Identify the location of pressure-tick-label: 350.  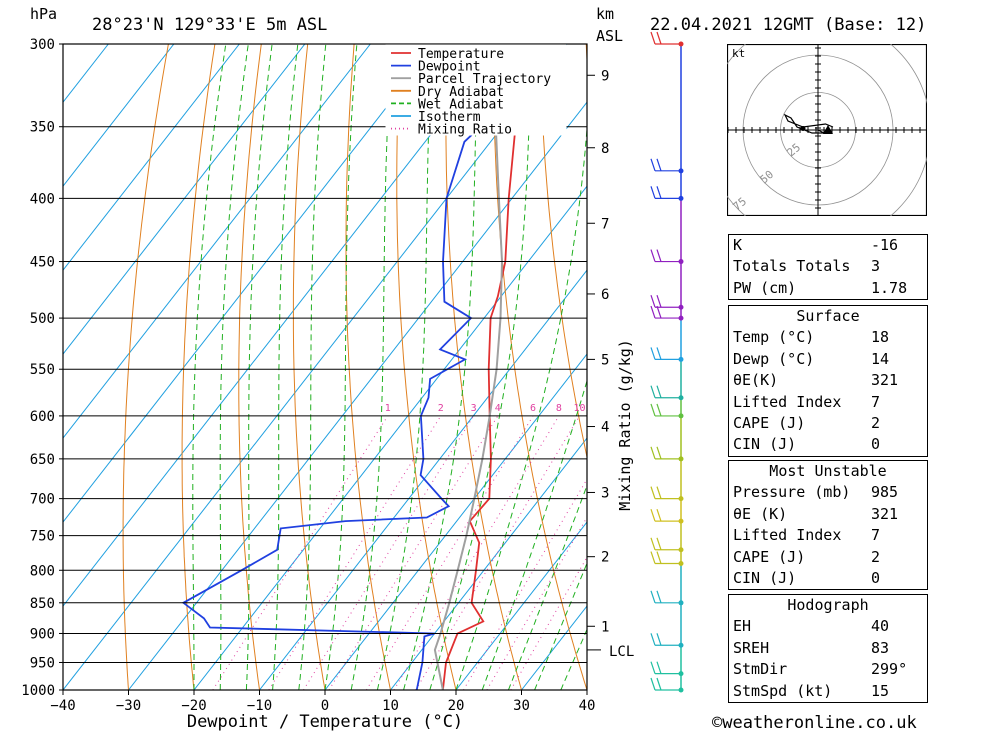
(42, 128).